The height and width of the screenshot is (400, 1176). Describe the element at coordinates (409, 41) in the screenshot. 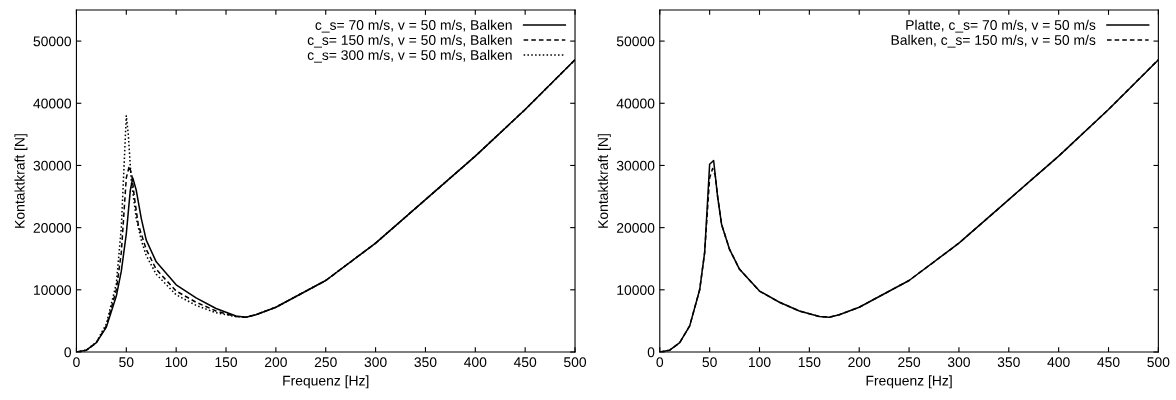

I see `legend-label: c_s= 150 m/s, v = 50 m/s, Balken` at that location.